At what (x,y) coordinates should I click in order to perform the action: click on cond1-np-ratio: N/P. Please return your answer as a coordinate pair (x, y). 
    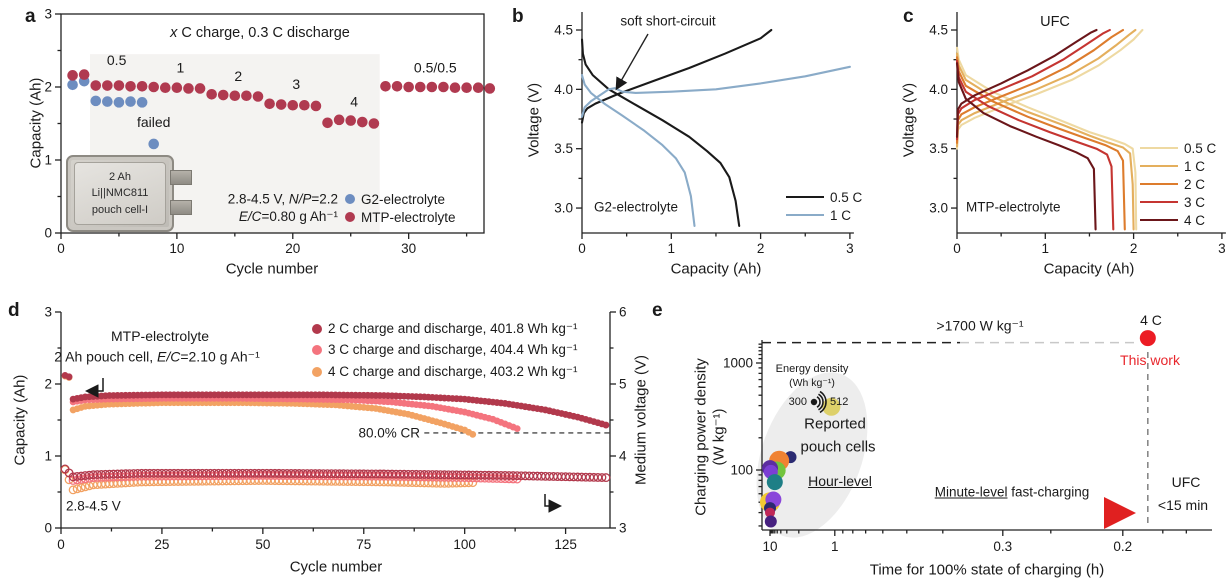
    Looking at the image, I should click on (300, 199).